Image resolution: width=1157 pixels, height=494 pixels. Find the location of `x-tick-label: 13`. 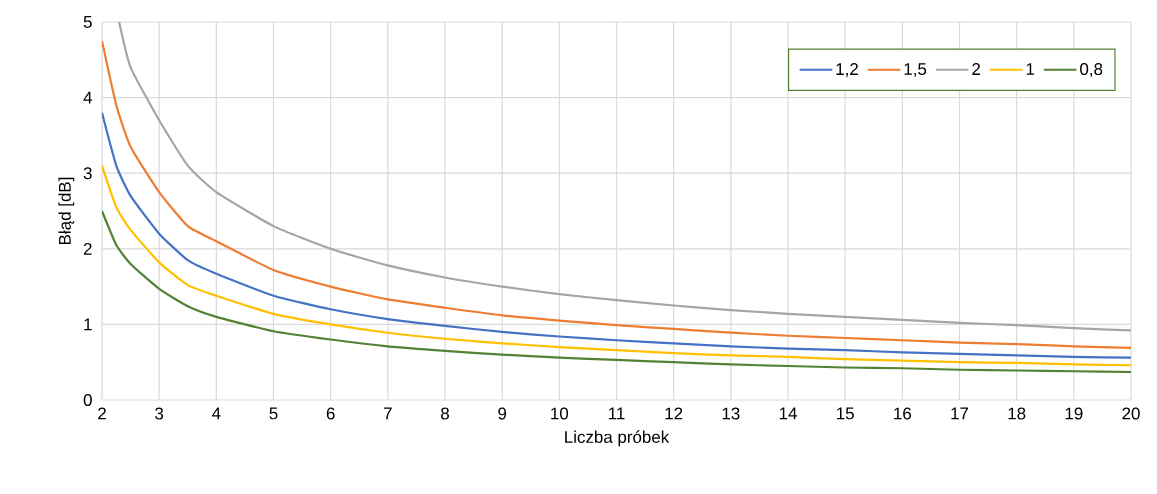

x-tick-label: 13 is located at coordinates (731, 413).